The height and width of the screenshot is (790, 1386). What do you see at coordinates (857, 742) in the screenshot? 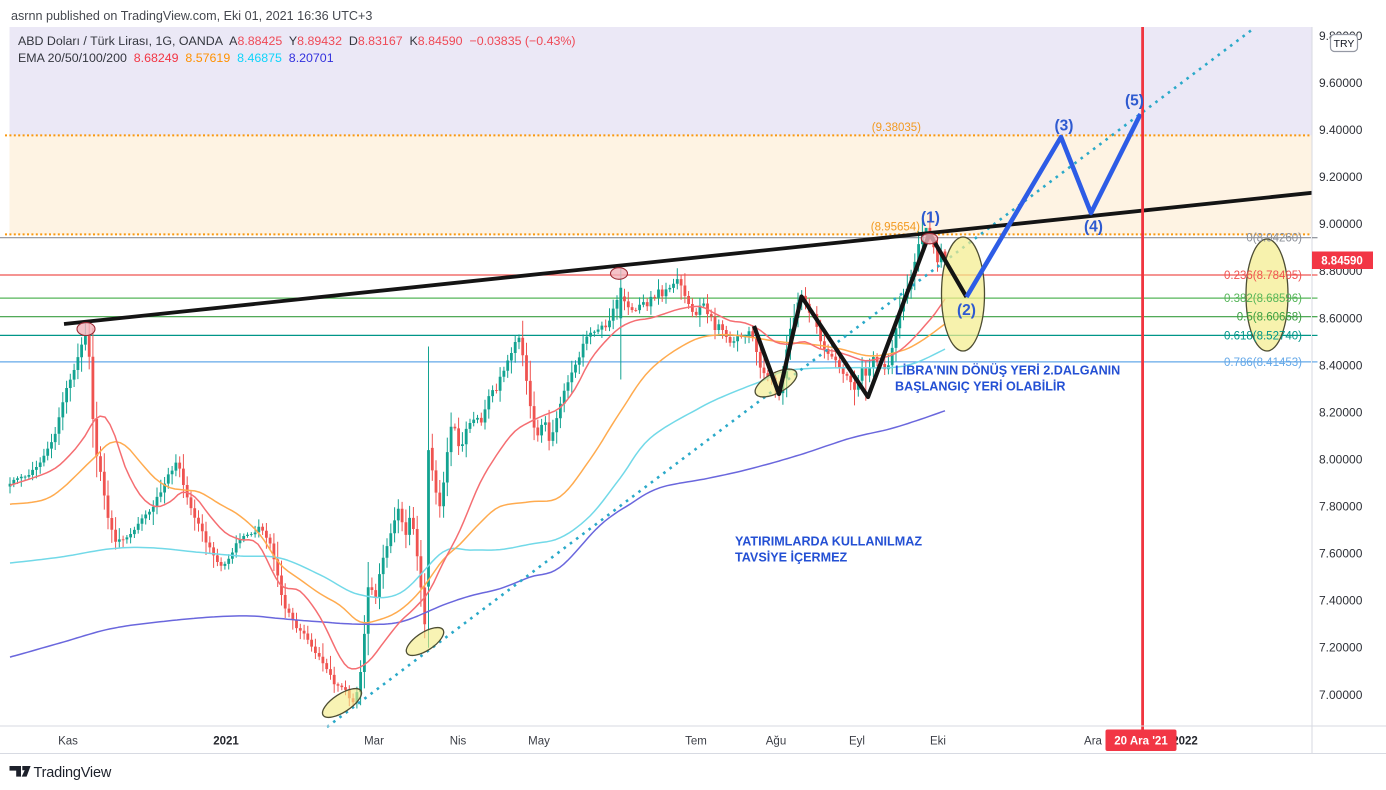
I see `svg-text: Eyl` at bounding box center [857, 742].